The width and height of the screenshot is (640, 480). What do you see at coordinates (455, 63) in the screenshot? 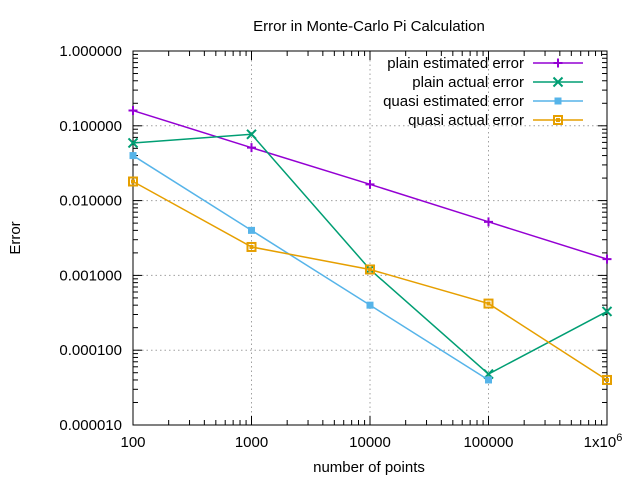
I see `legend-label: plain estimated error` at bounding box center [455, 63].